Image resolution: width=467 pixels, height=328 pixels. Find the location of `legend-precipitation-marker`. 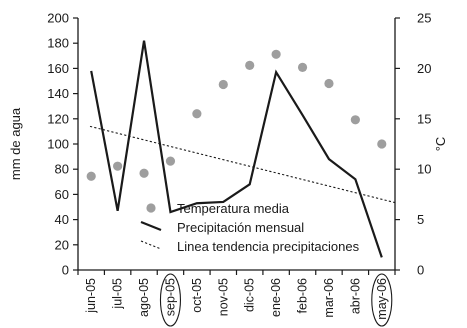

legend-precipitation-marker is located at coordinates (151, 226).